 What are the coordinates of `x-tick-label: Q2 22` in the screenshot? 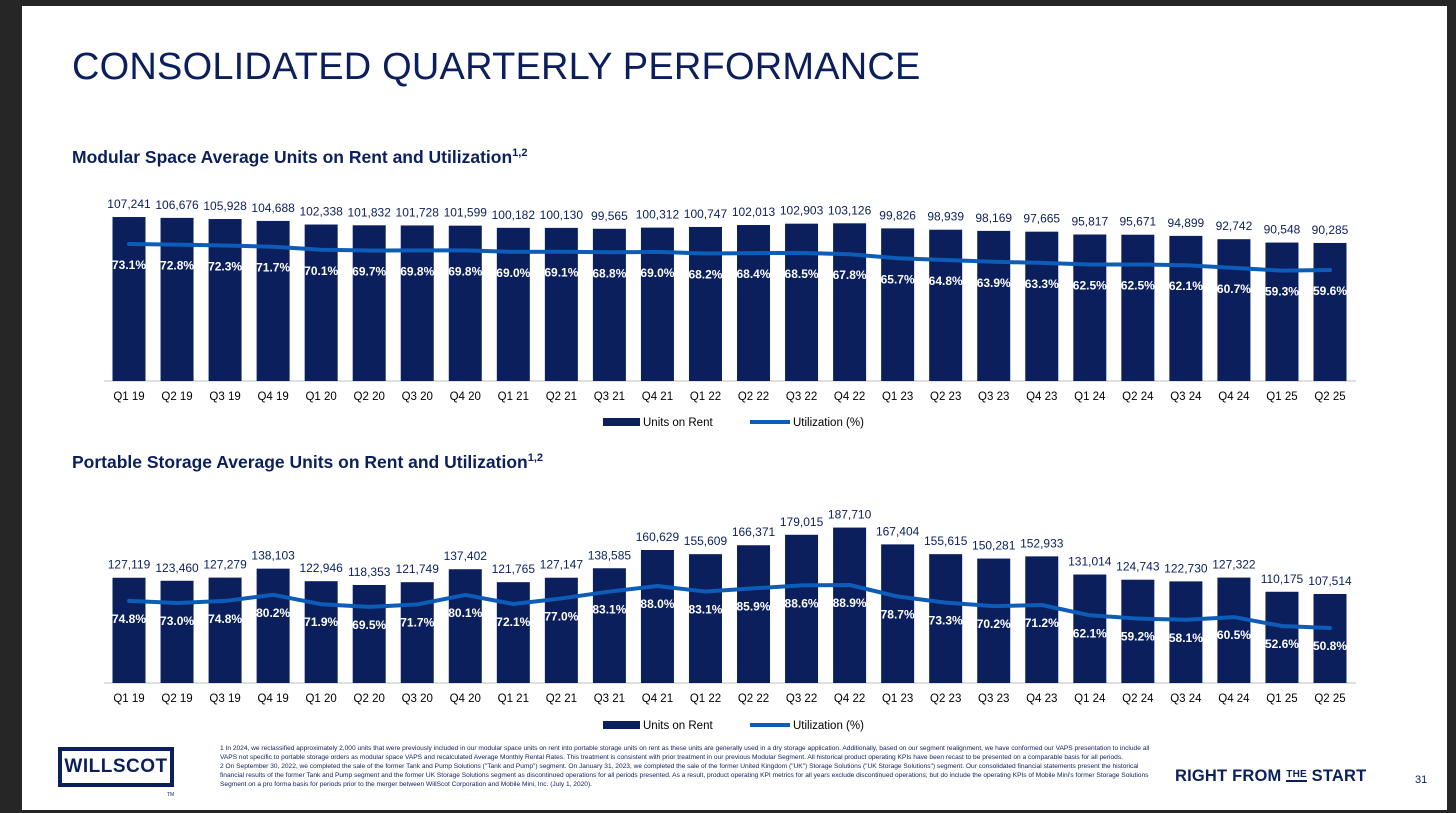 It's located at (753, 397).